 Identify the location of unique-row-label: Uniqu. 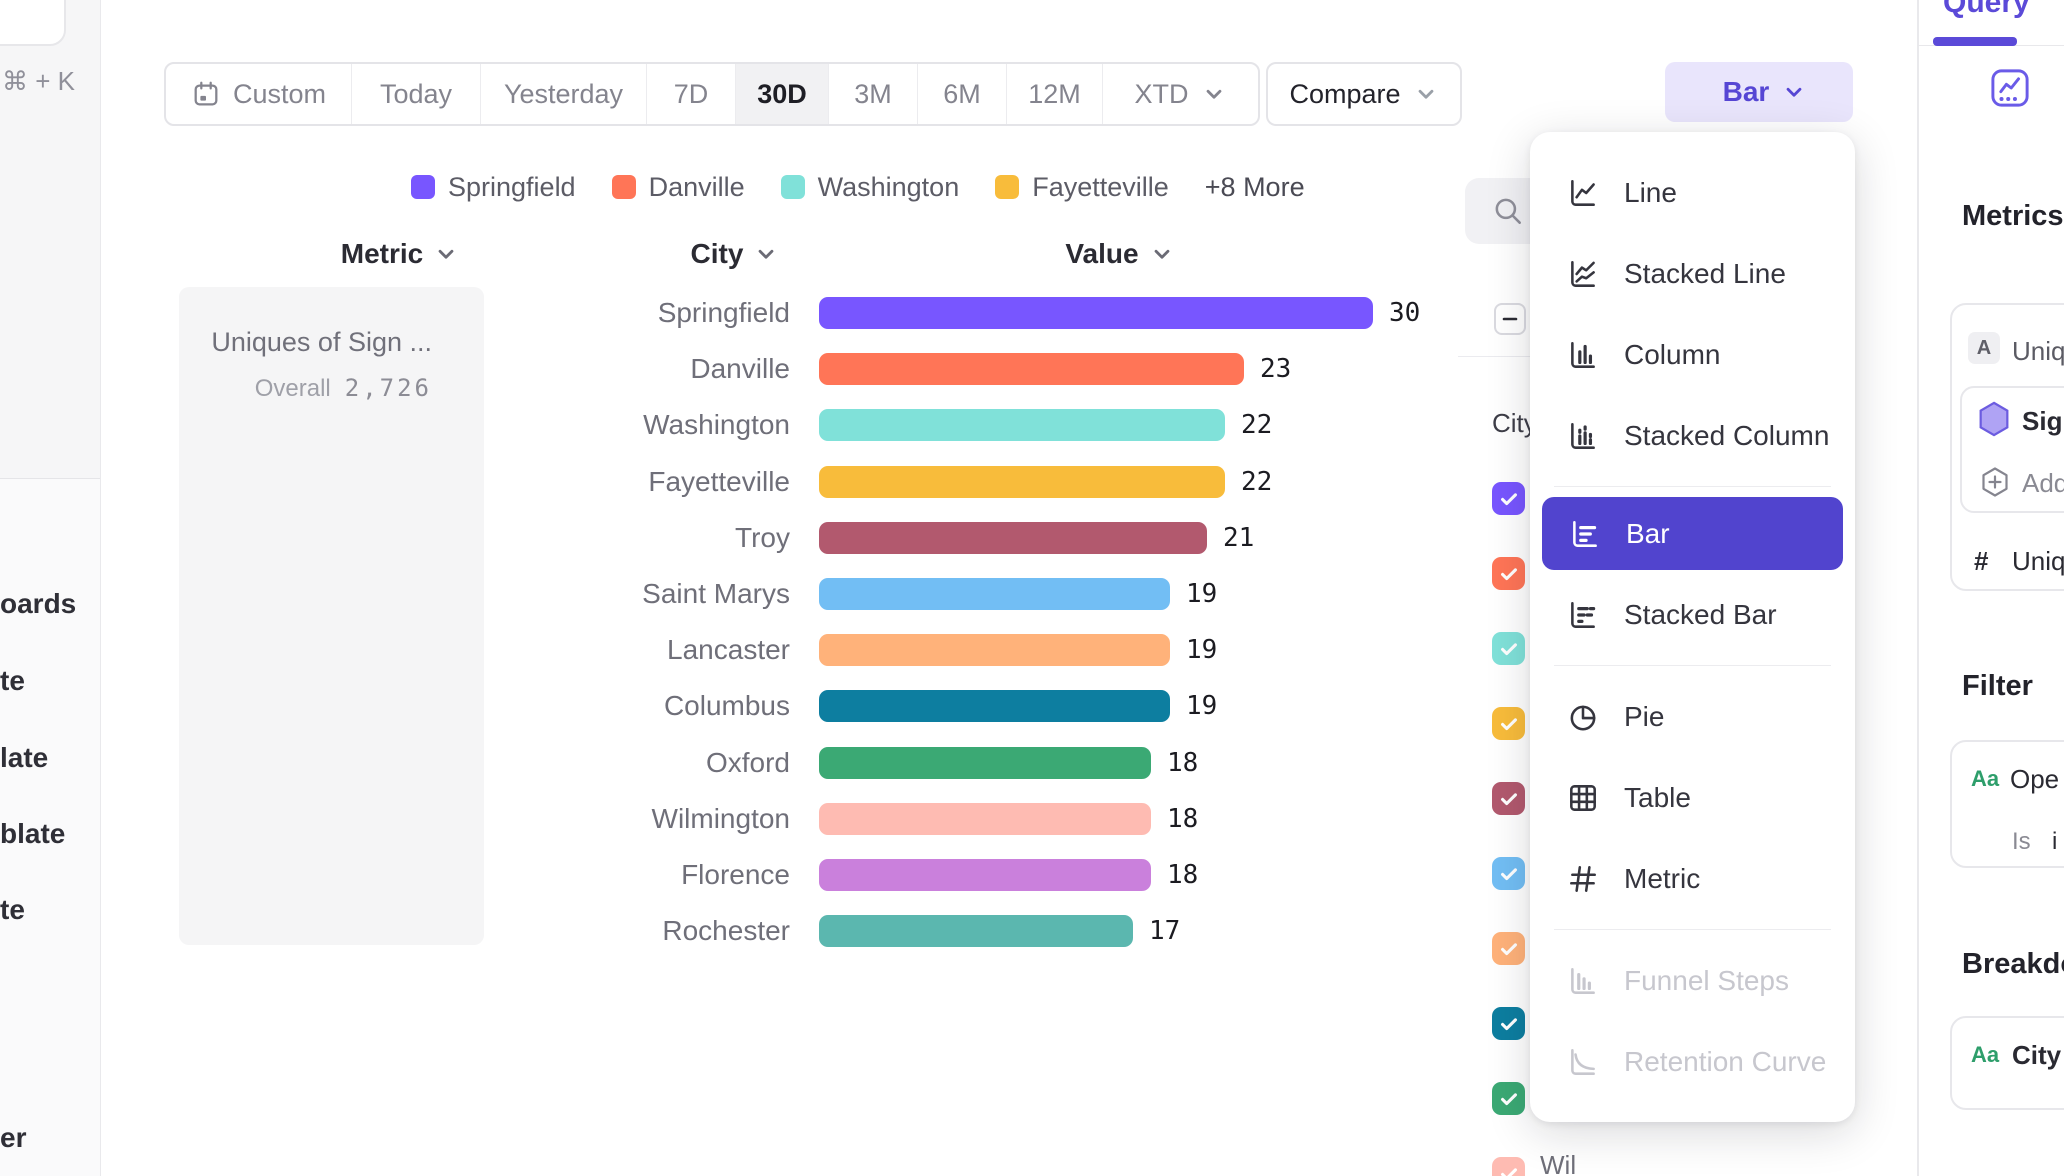
(2038, 561).